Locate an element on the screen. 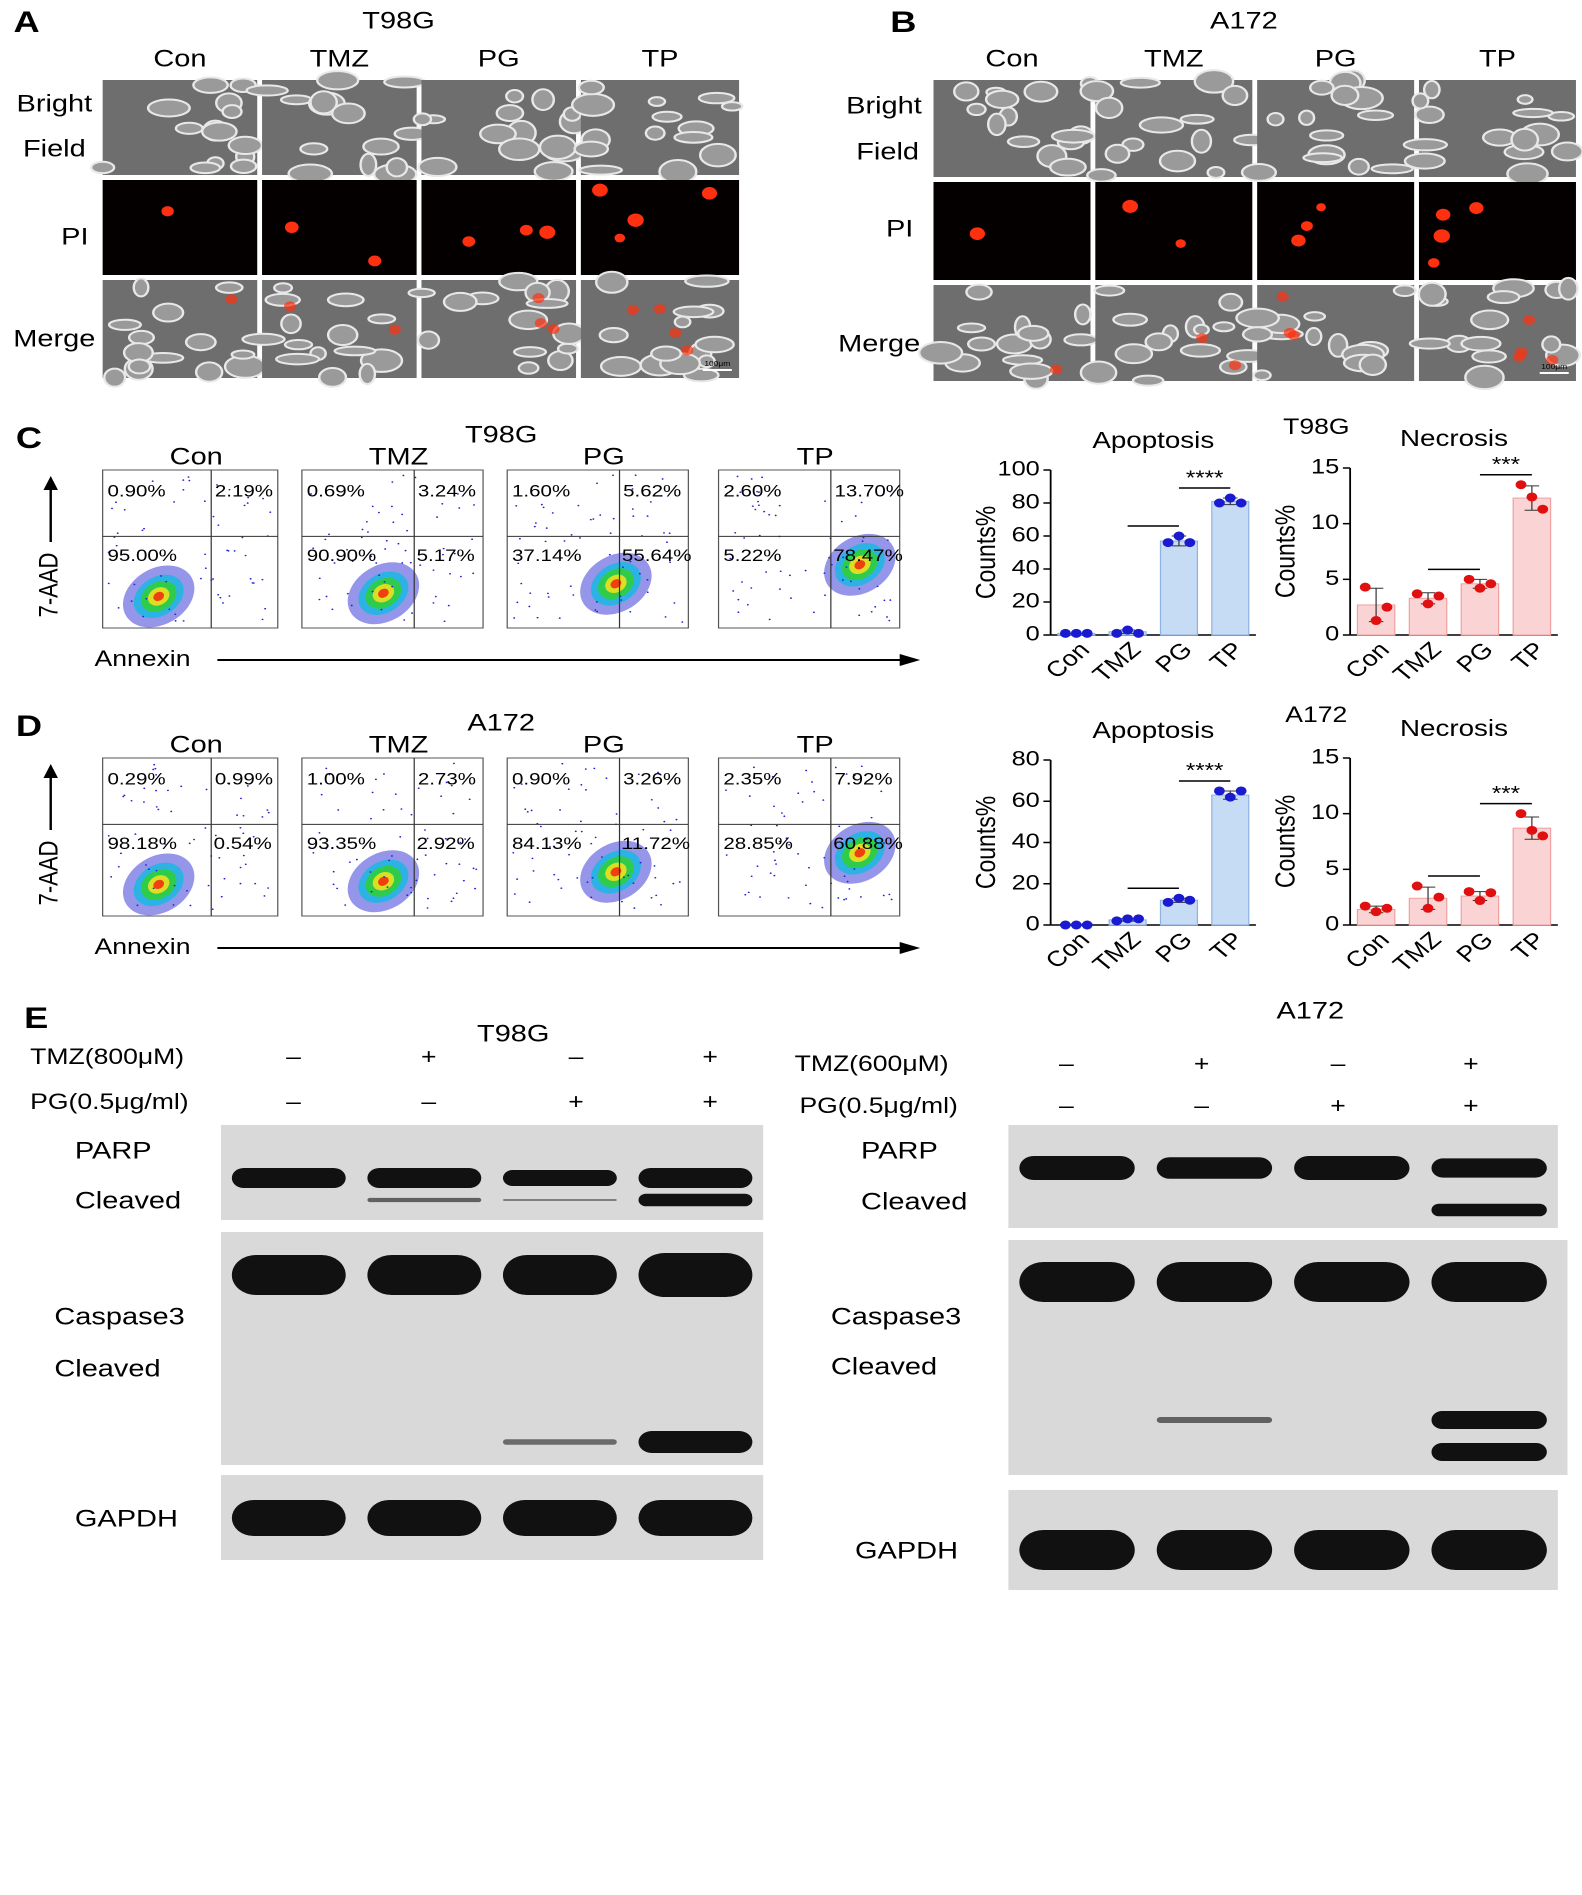 The width and height of the screenshot is (1582, 1895). quadrant-percent: 2.73% is located at coordinates (447, 778).